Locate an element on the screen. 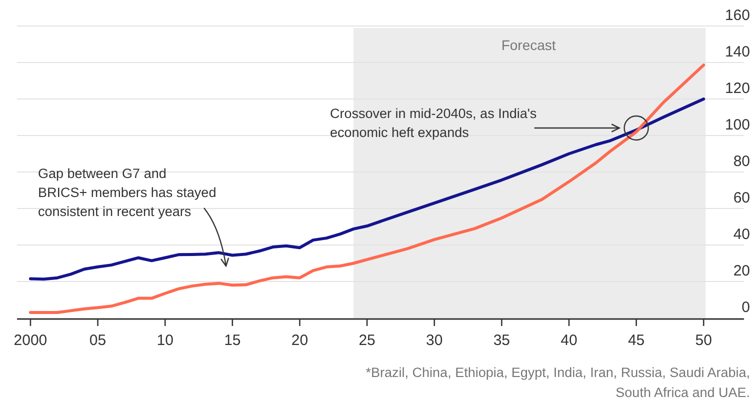 This screenshot has height=407, width=754. x-tick-label: 30 is located at coordinates (434, 340).